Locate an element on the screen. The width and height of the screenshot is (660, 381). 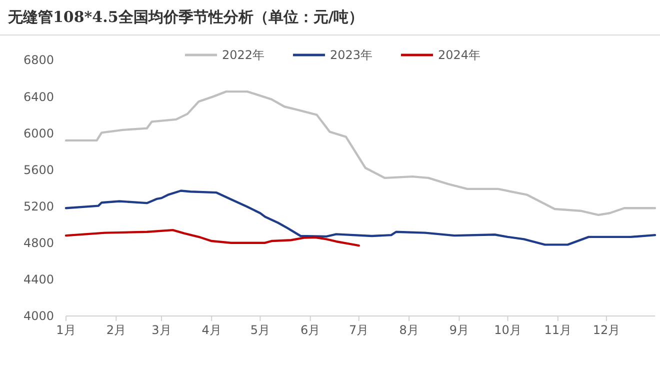
y-tick-label: 6800 is located at coordinates (38, 60).